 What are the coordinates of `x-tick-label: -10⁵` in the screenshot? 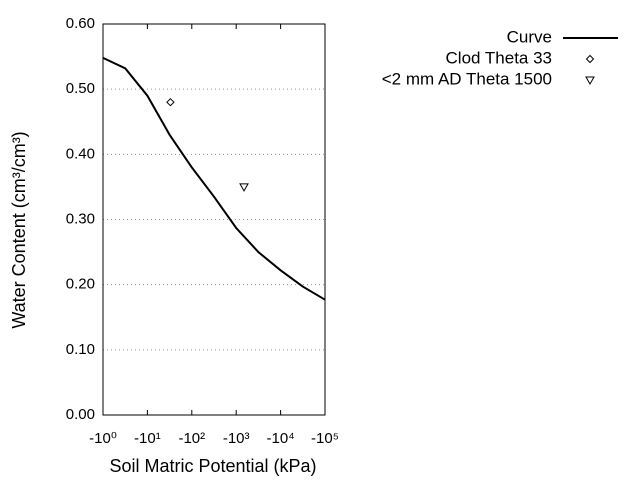 It's located at (325, 438).